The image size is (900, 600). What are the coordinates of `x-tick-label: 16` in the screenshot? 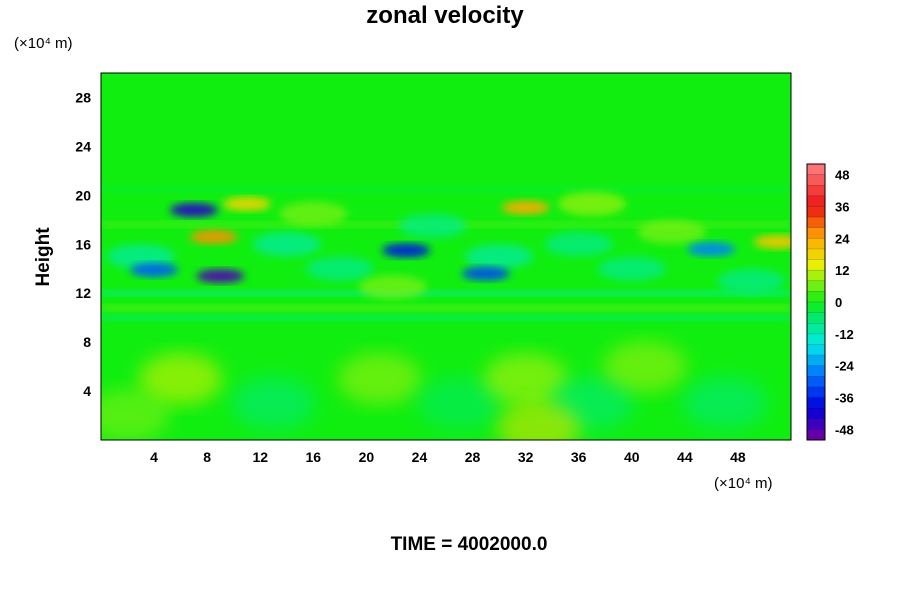 It's located at (314, 457).